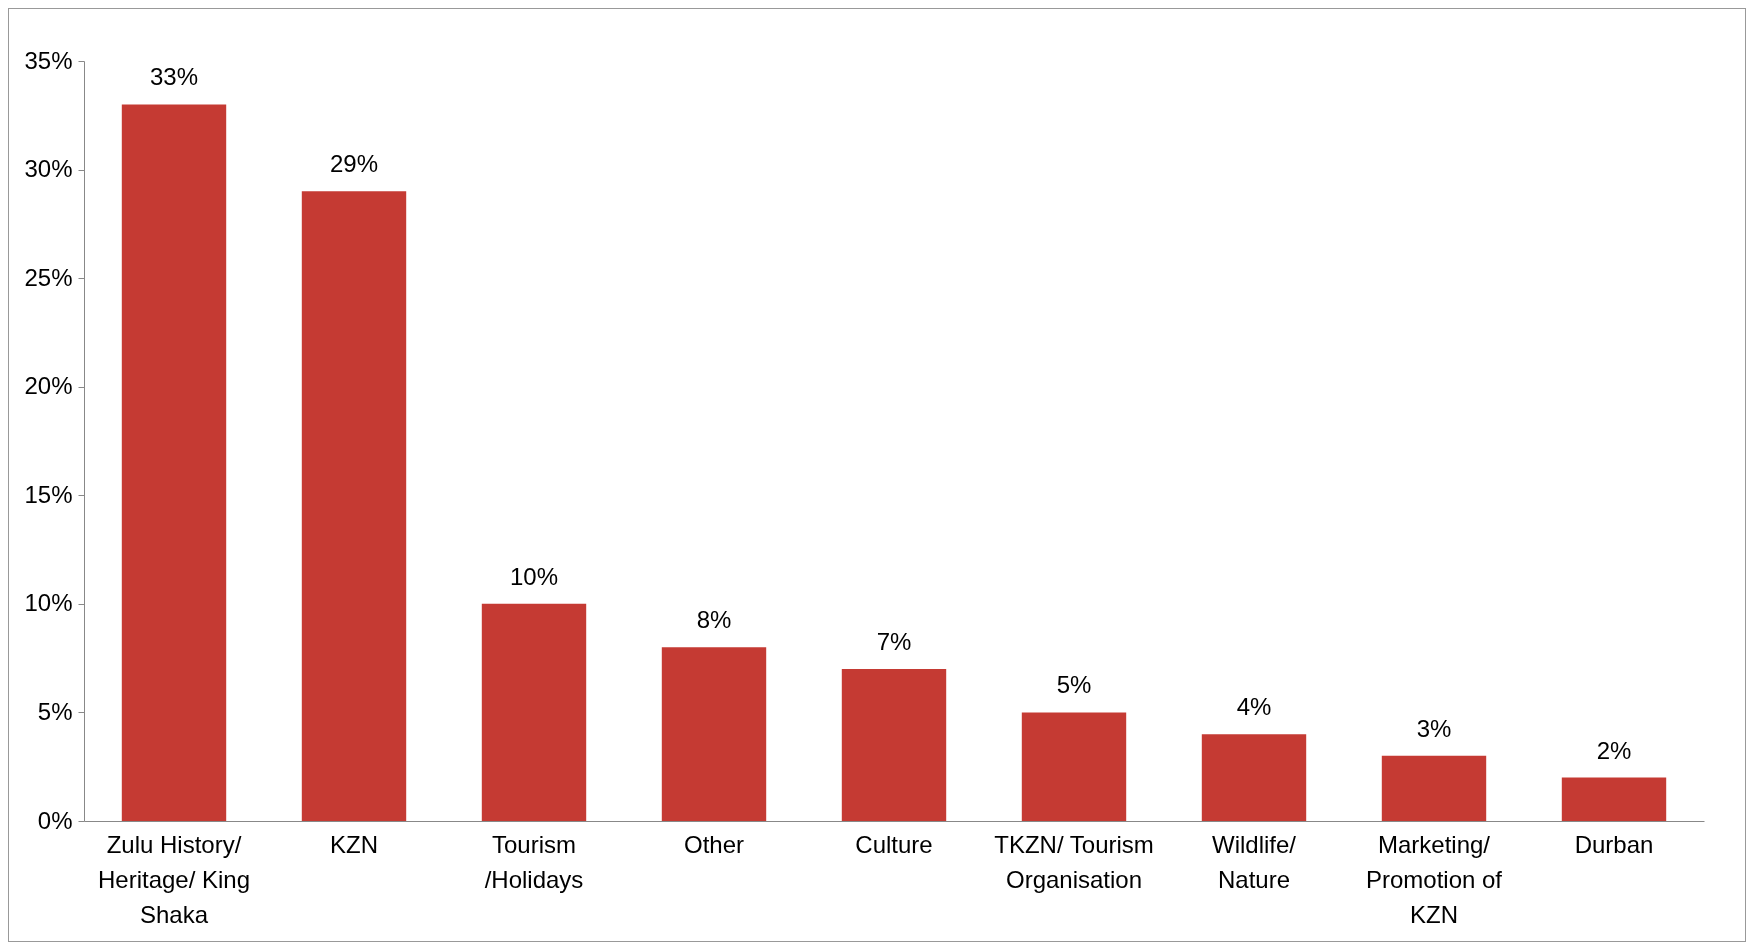 This screenshot has width=1756, height=952. What do you see at coordinates (55, 711) in the screenshot?
I see `y-tick-label: 5%` at bounding box center [55, 711].